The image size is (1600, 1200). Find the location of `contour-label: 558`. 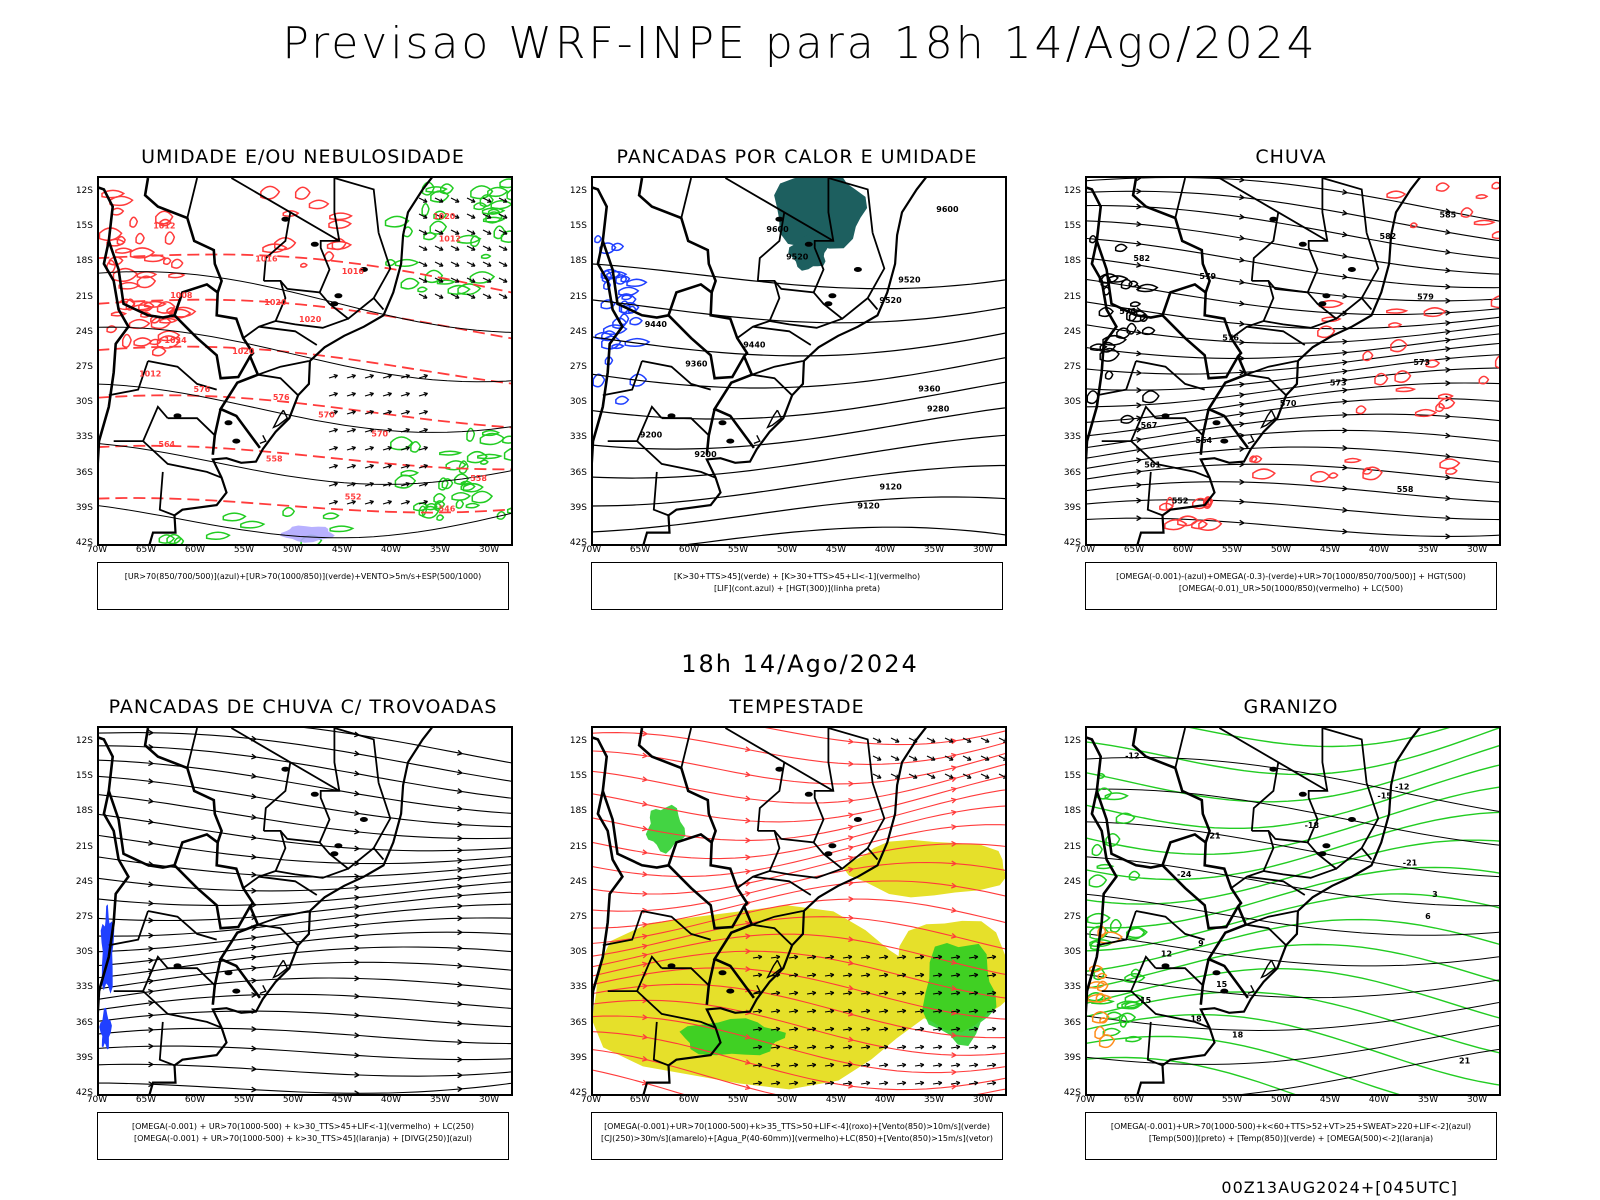

contour-label: 558 is located at coordinates (1405, 489).